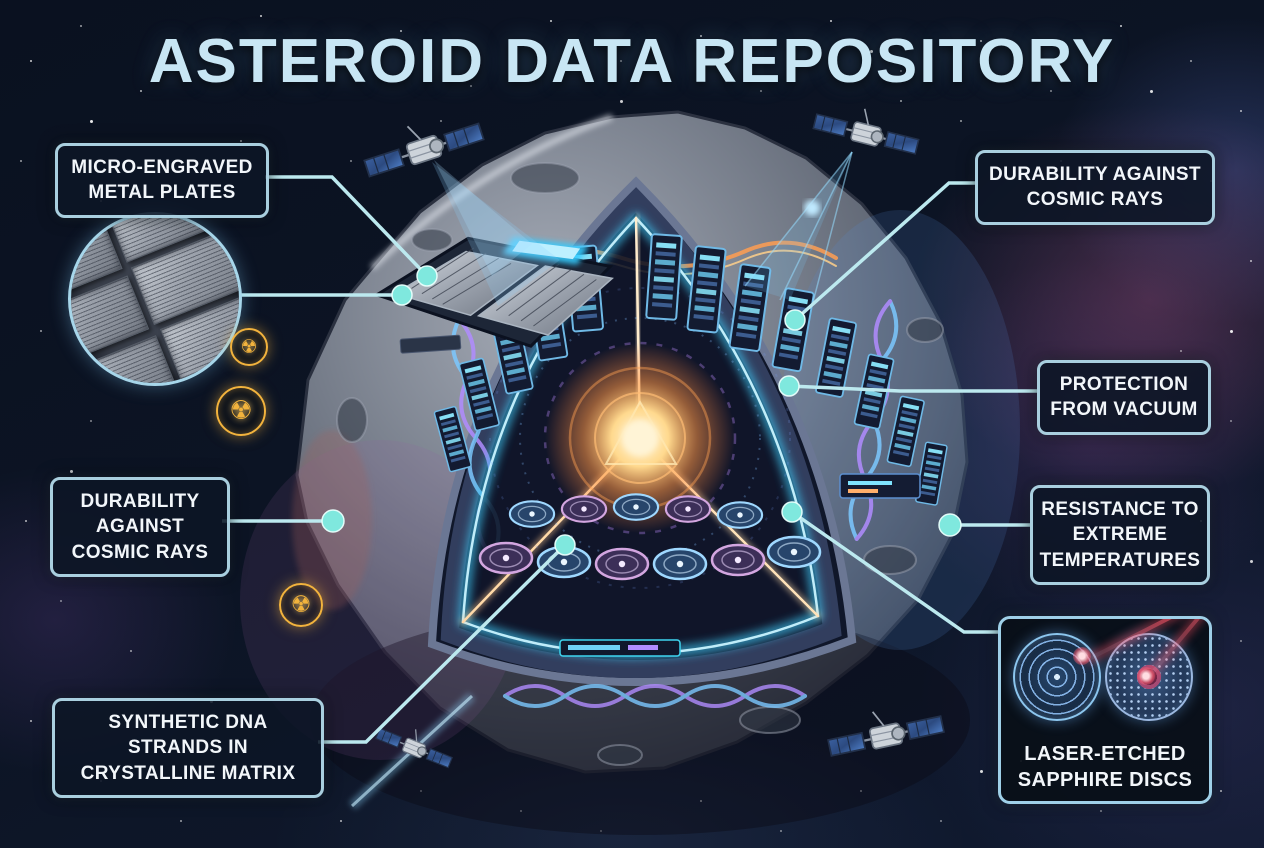  I want to click on callout-line: SYNTHETIC DNA, so click(188, 722).